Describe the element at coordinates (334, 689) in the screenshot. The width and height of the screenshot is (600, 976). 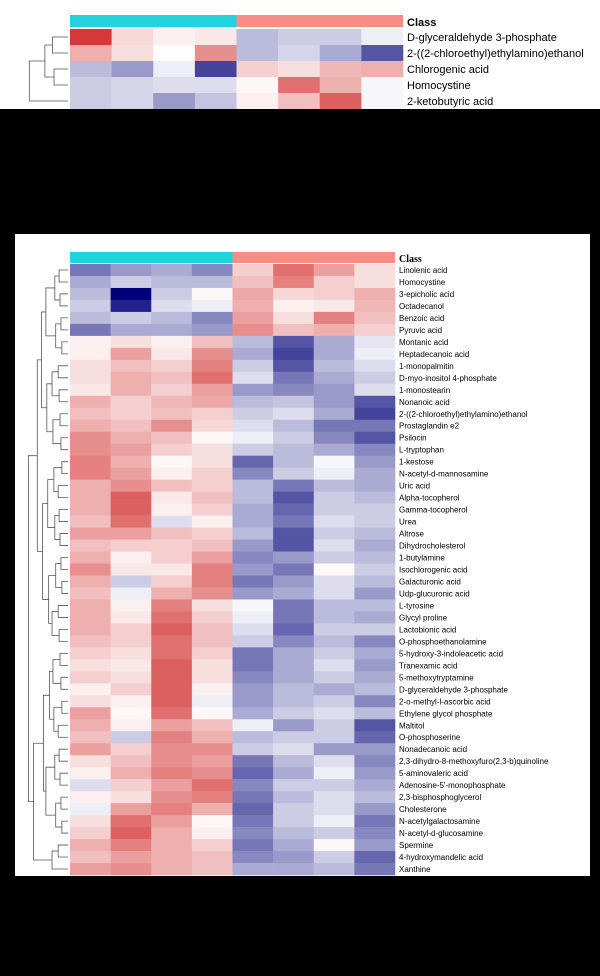
I see `bottom-cell-r35-c6` at that location.